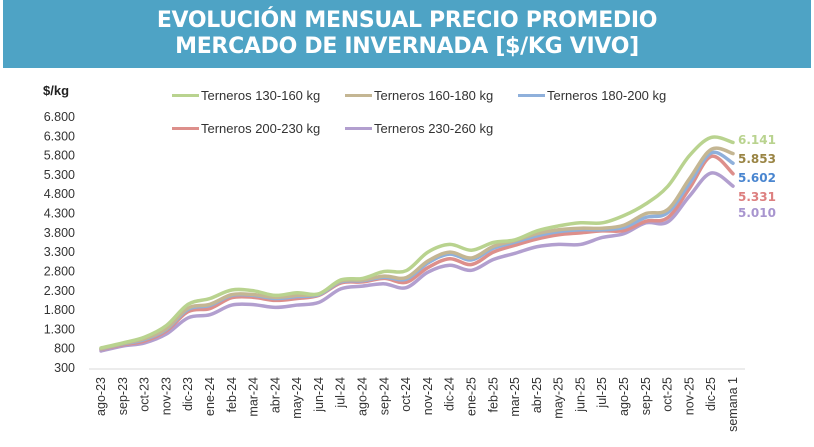  I want to click on y-tick-label: 3.300, so click(59, 252).